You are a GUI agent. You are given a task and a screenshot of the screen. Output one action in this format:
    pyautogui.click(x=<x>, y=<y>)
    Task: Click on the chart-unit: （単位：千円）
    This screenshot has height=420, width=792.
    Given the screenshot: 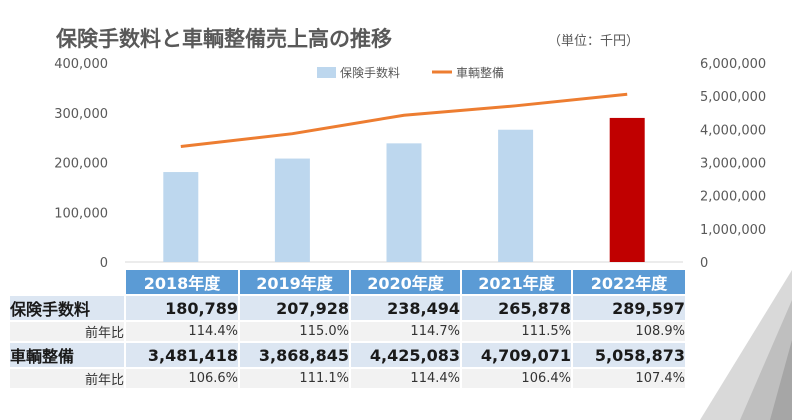 What is the action you would take?
    pyautogui.click(x=593, y=41)
    